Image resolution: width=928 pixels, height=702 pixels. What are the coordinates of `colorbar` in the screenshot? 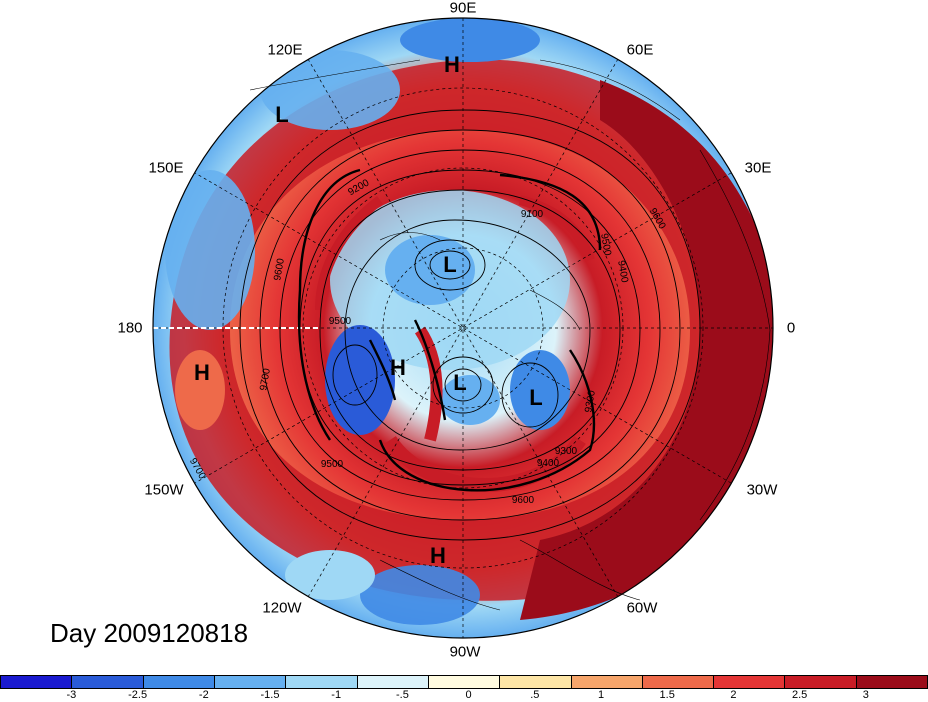 It's located at (464, 682).